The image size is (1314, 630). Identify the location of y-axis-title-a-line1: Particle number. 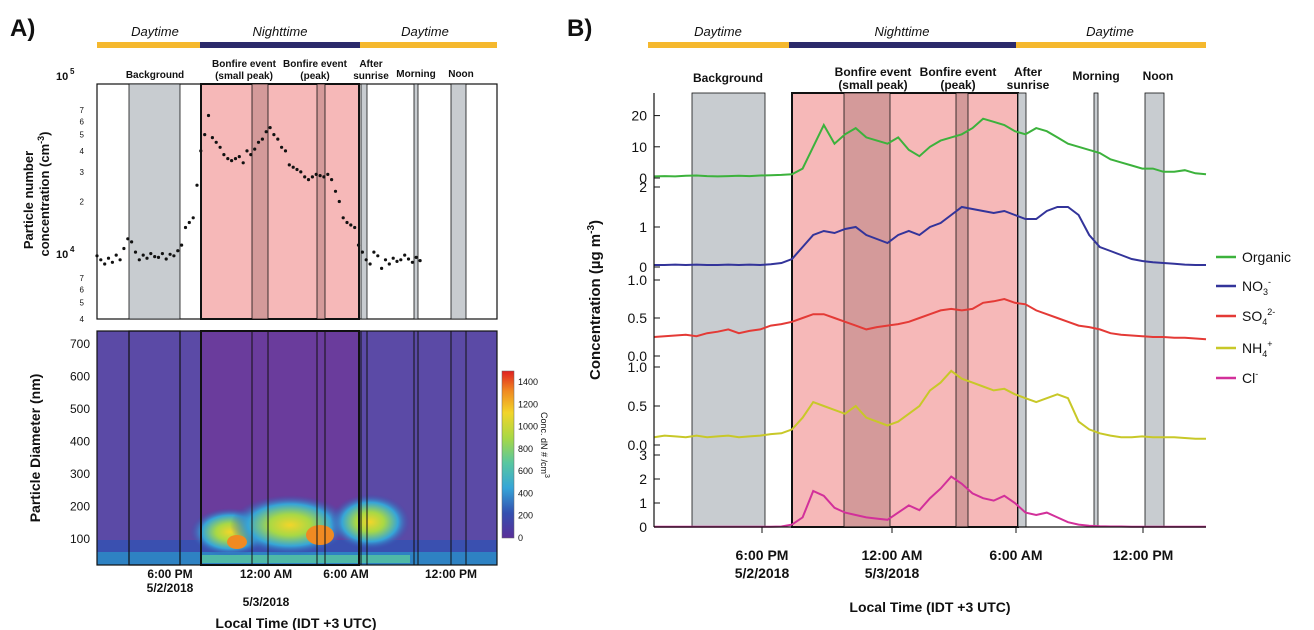
(28, 200).